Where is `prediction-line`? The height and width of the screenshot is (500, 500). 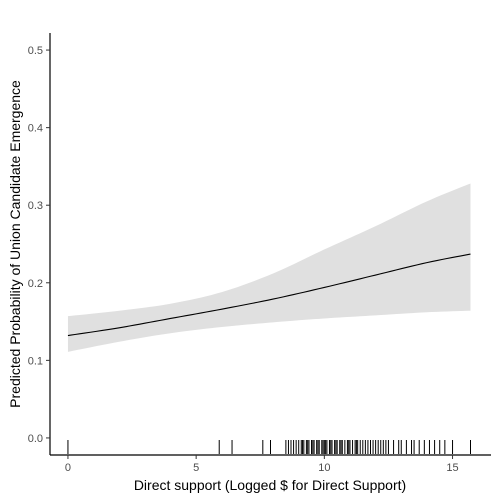 prediction-line is located at coordinates (269, 295).